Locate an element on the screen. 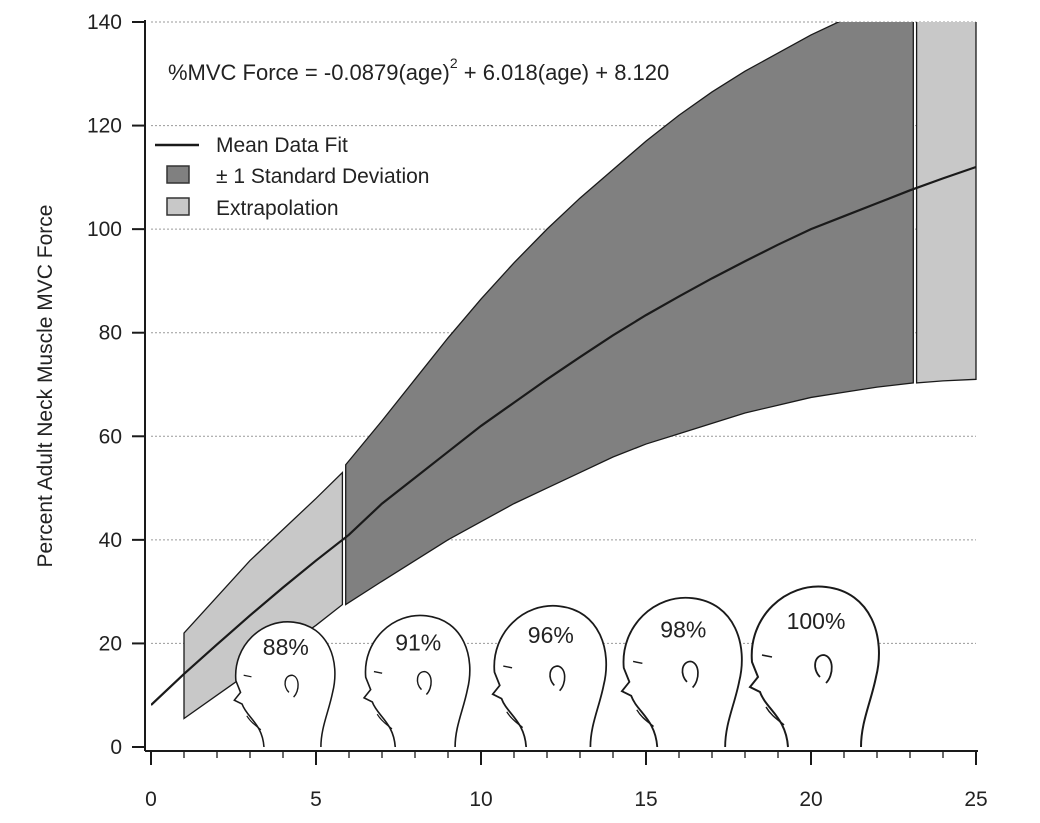  head-2: 91% is located at coordinates (416, 681).